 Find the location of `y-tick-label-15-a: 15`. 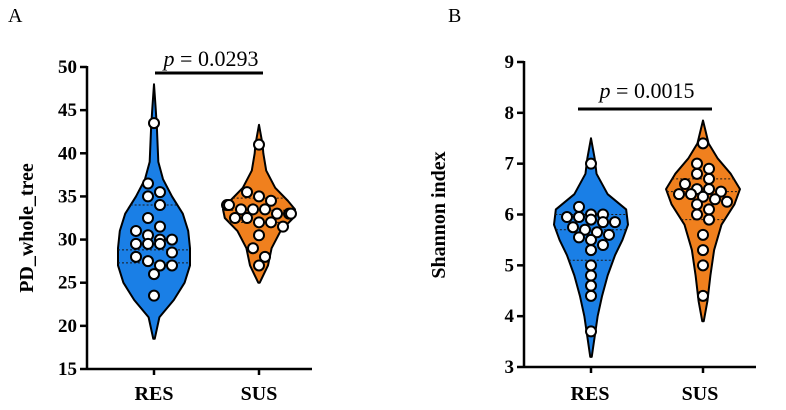

y-tick-label-15-a: 15 is located at coordinates (67, 369).